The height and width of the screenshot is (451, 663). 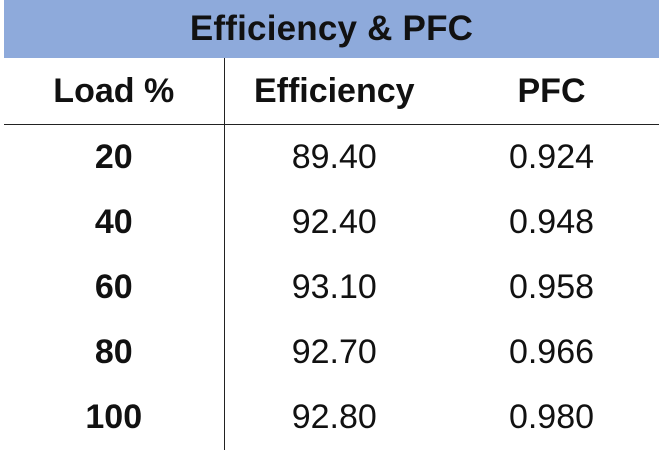 I want to click on cell-load: 40, so click(x=114, y=222).